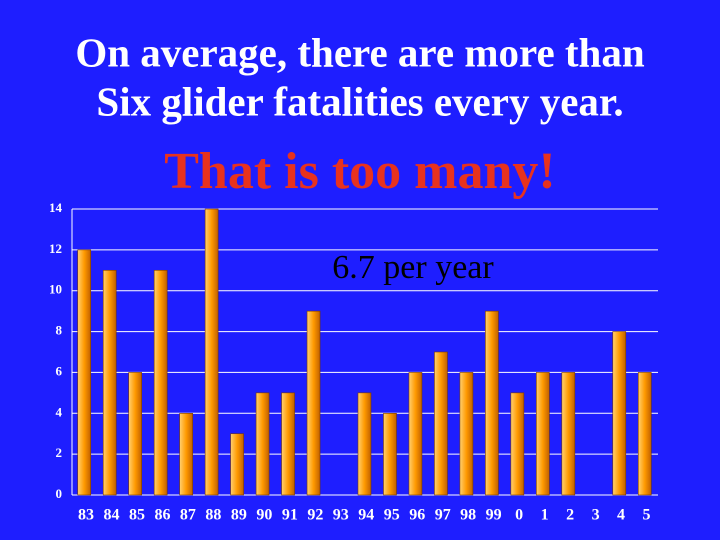 This screenshot has width=720, height=540. I want to click on x-tick-label: 91, so click(290, 515).